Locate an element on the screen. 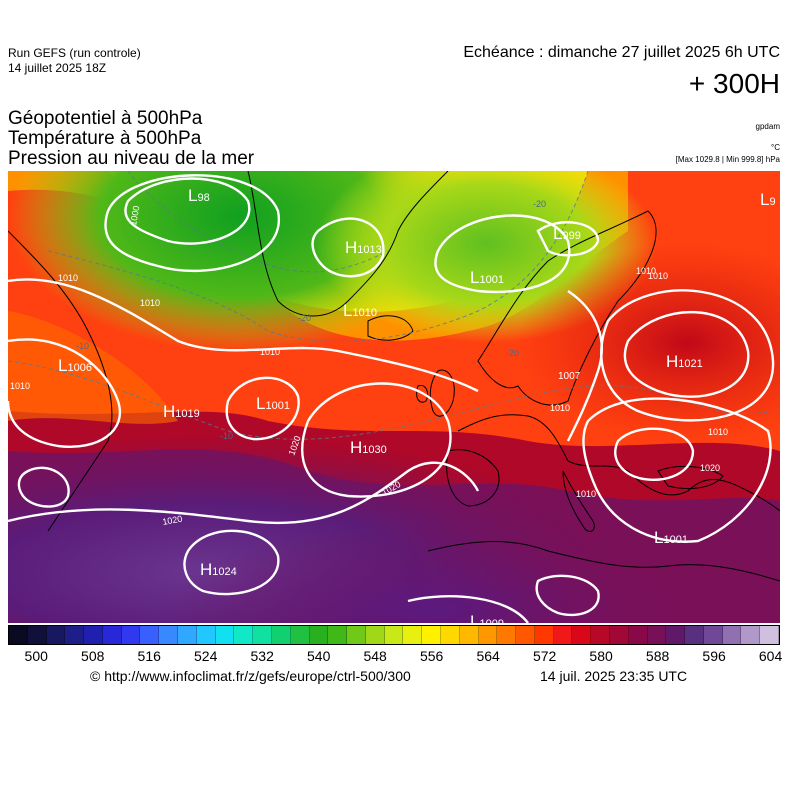 The height and width of the screenshot is (789, 788). europe-mainland-coast is located at coordinates (618, 463).